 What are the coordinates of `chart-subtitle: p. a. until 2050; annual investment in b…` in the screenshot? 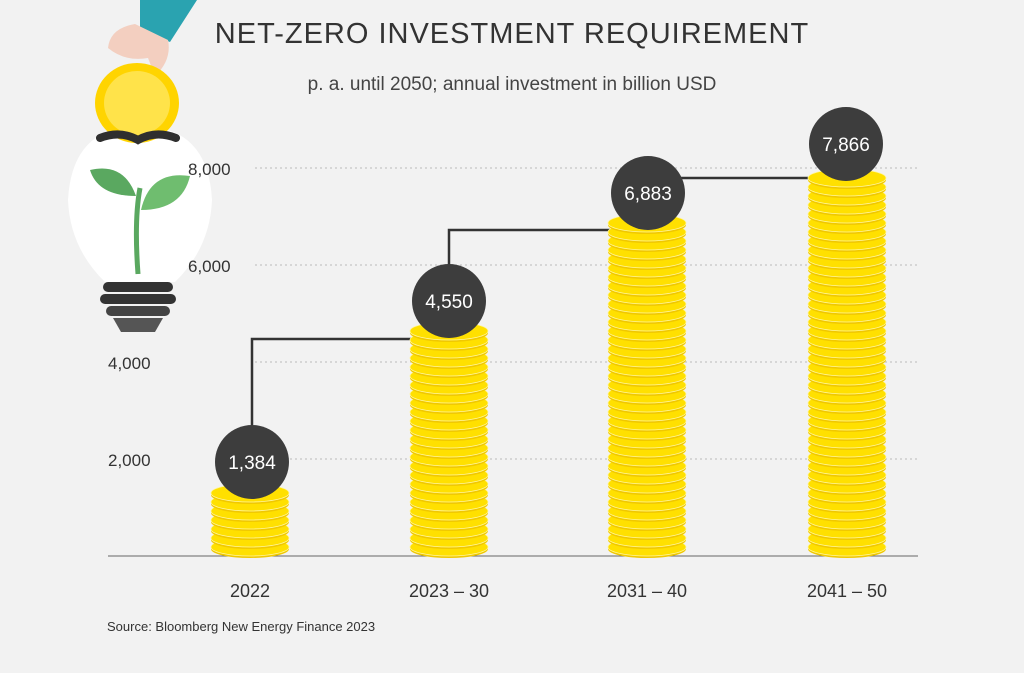 It's located at (512, 84).